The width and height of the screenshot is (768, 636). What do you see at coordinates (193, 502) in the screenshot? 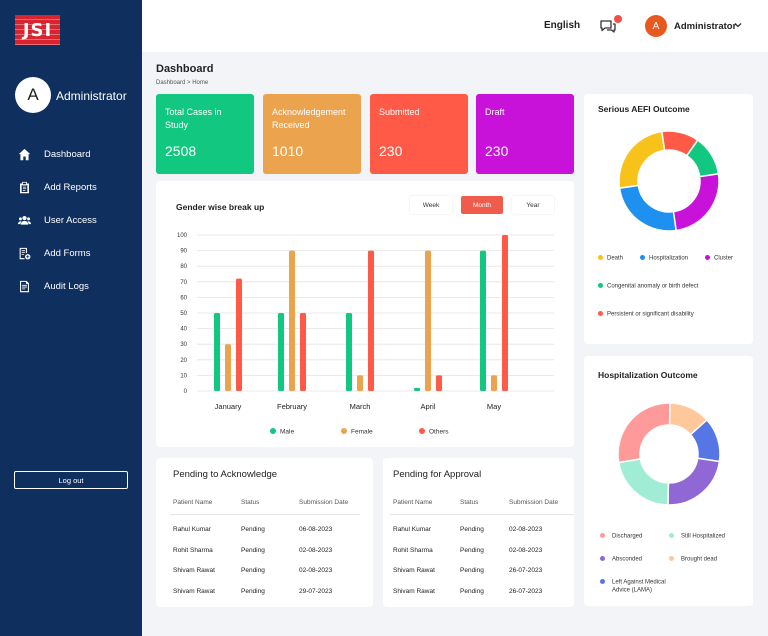
I see `col-header-patient-name: Patient Name` at bounding box center [193, 502].